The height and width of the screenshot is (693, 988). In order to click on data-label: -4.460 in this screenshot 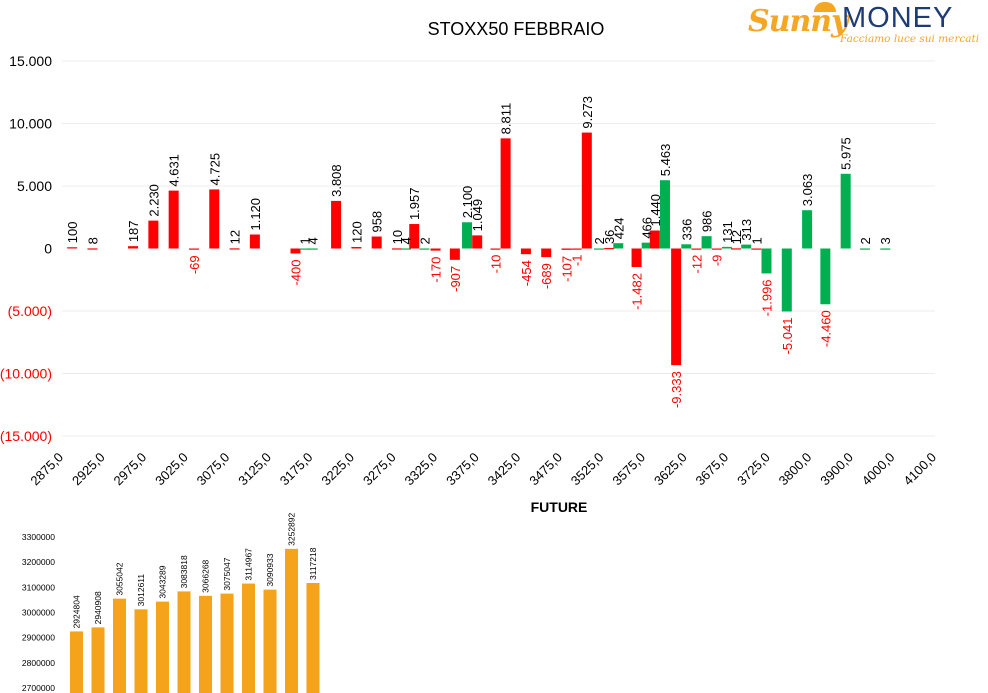, I will do `click(825, 328)`.